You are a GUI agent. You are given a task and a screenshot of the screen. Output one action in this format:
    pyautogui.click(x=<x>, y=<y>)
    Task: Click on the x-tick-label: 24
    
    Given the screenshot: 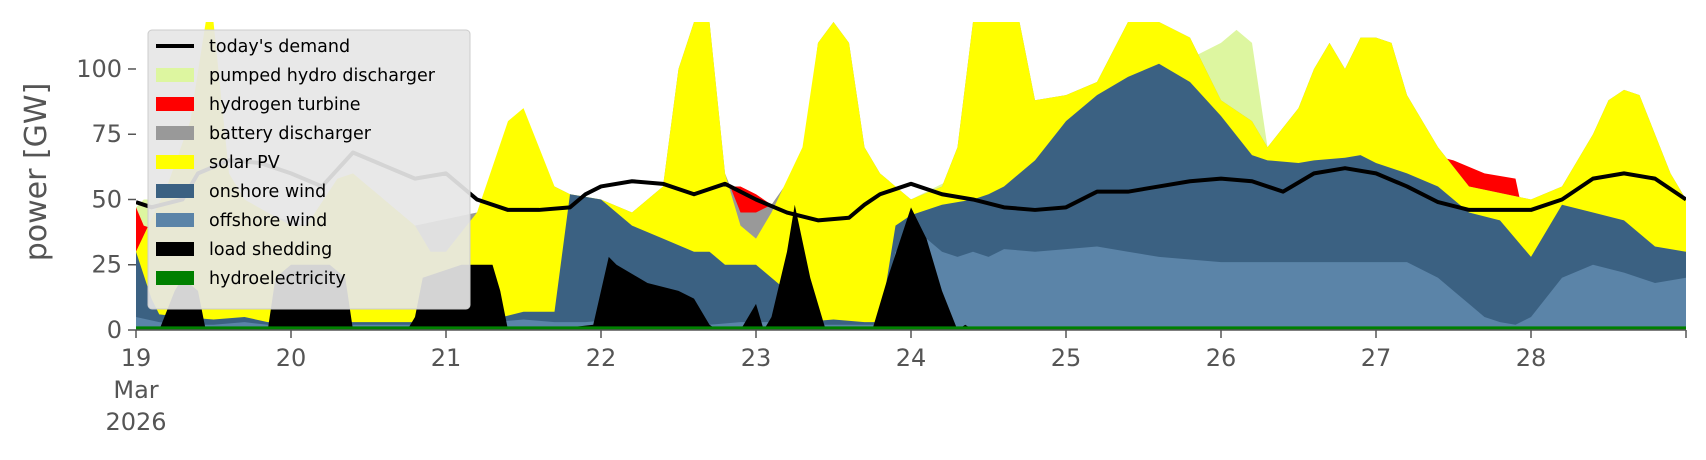 What is the action you would take?
    pyautogui.click(x=911, y=358)
    